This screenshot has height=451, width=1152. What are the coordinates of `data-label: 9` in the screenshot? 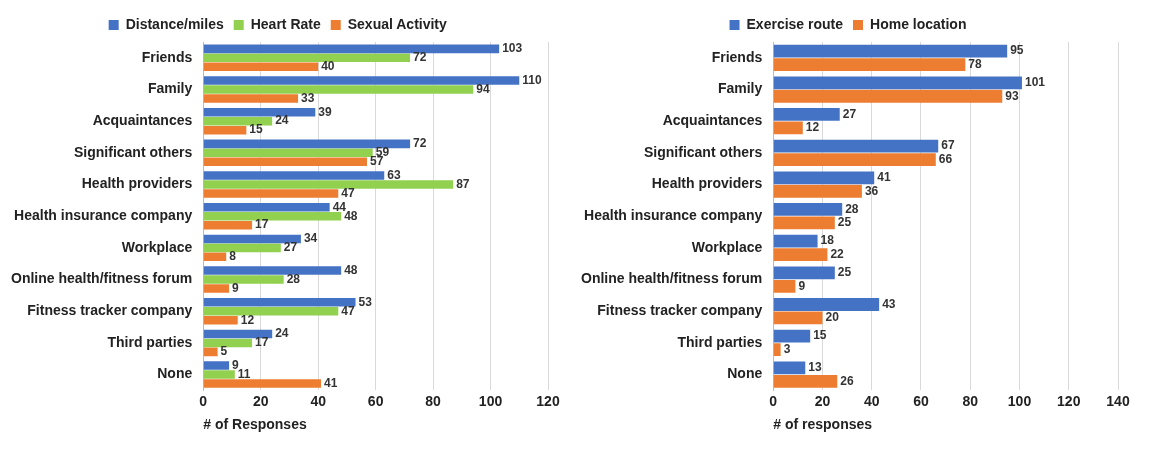 It's located at (236, 287).